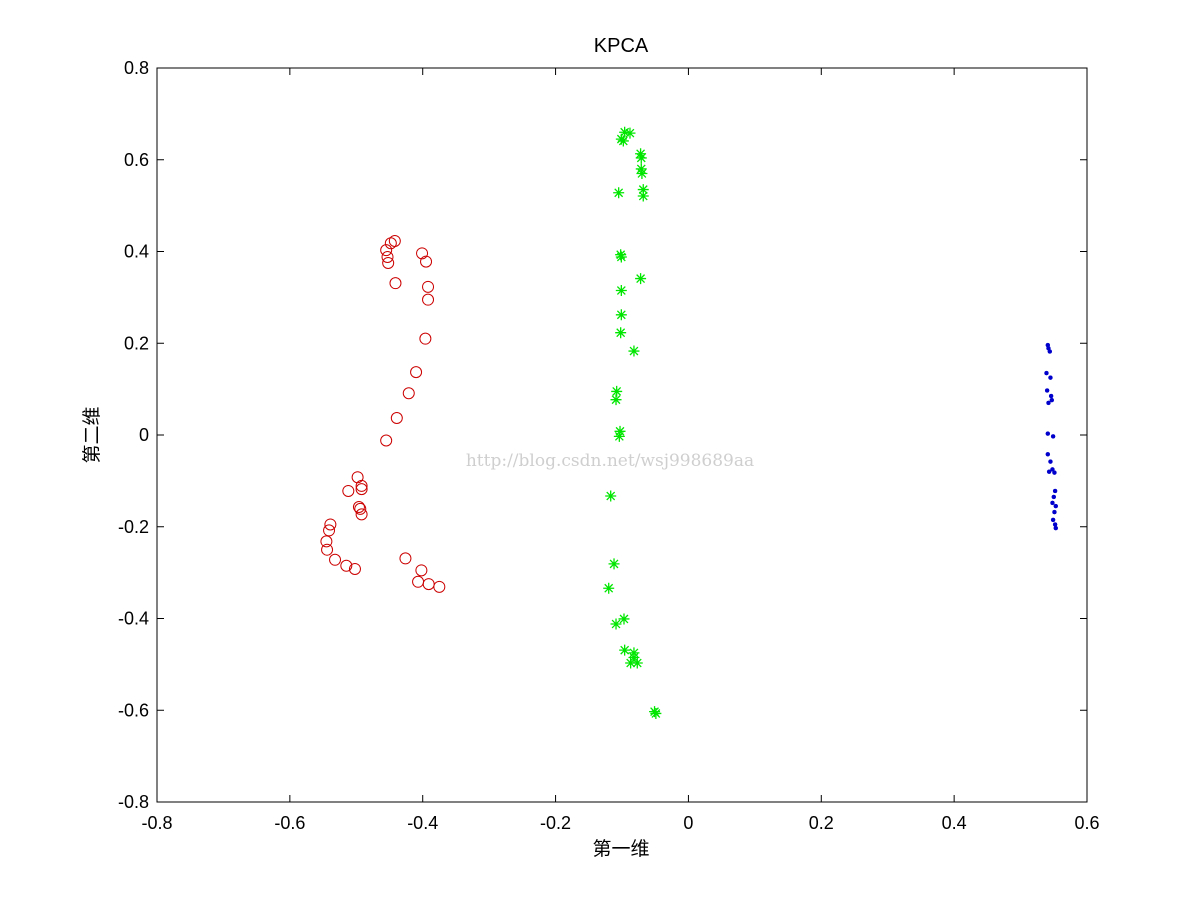 This screenshot has height=901, width=1201. Describe the element at coordinates (133, 527) in the screenshot. I see `y-tick-label: -0.2` at that location.